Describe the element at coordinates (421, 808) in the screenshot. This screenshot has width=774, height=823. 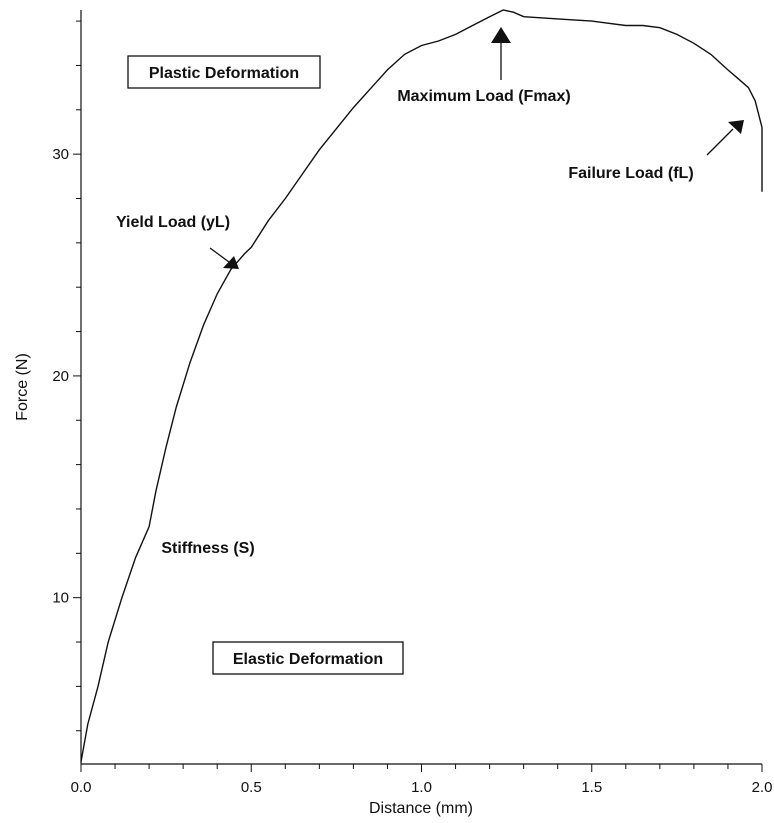
I see `x-axis-title: Distance (mm)` at that location.